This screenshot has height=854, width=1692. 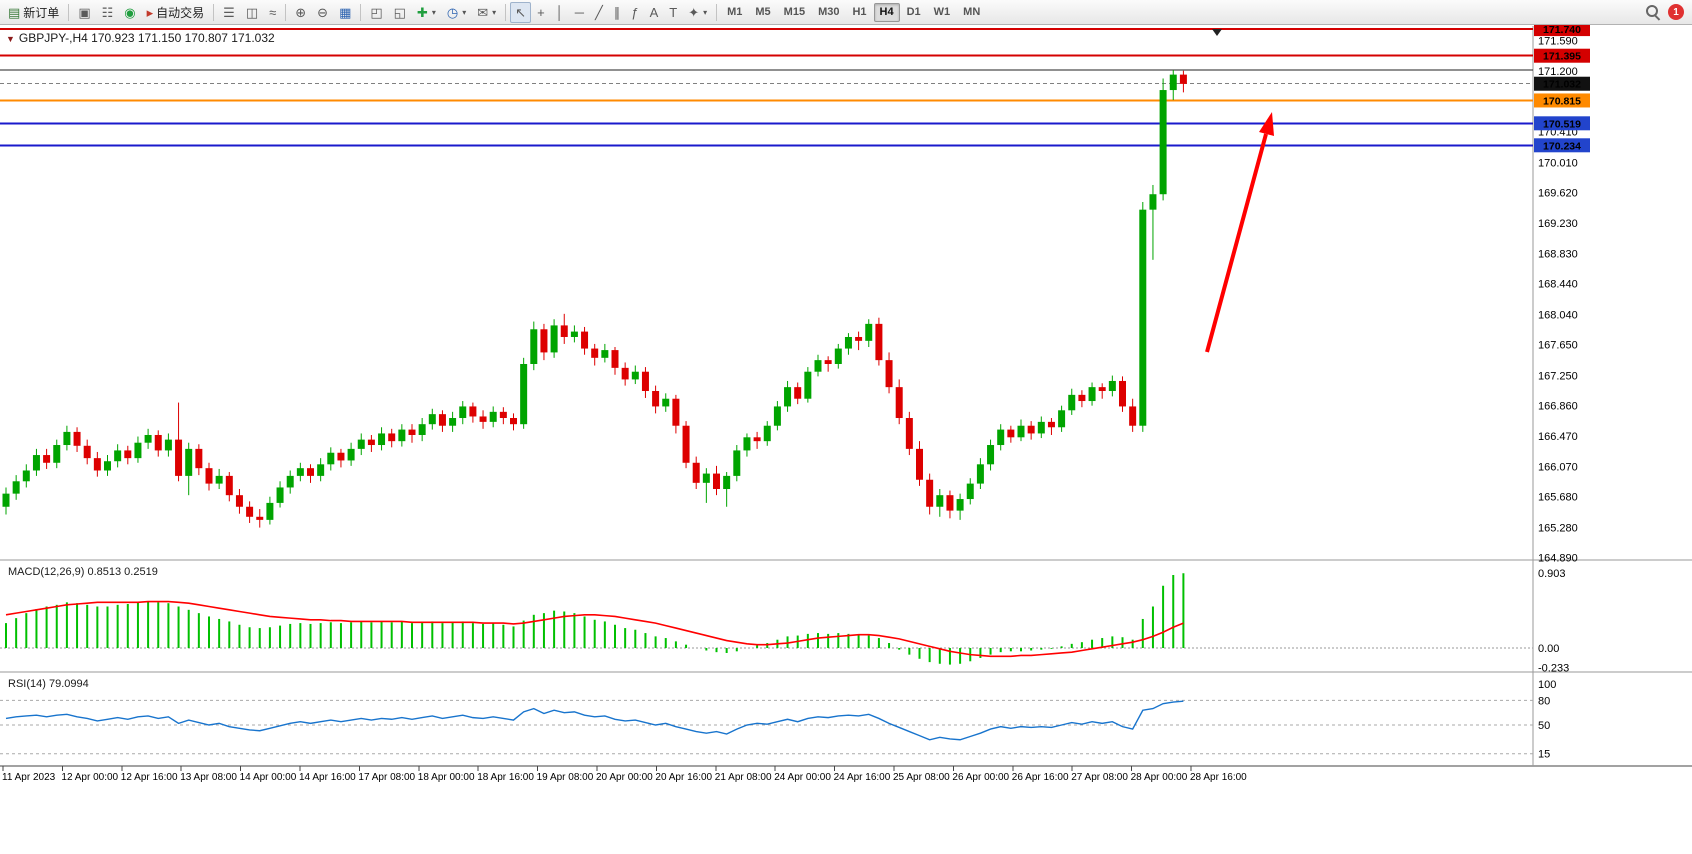 What do you see at coordinates (180, 12) in the screenshot?
I see `auto-trading-label: 自动交易` at bounding box center [180, 12].